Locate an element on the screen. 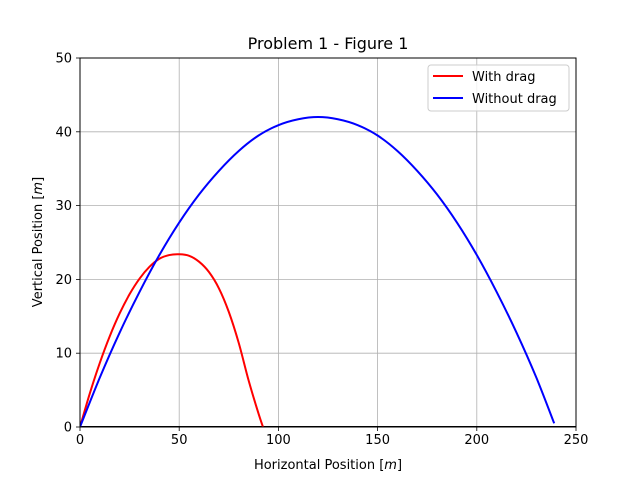 The width and height of the screenshot is (640, 484). series-line-with-drag is located at coordinates (172, 340).